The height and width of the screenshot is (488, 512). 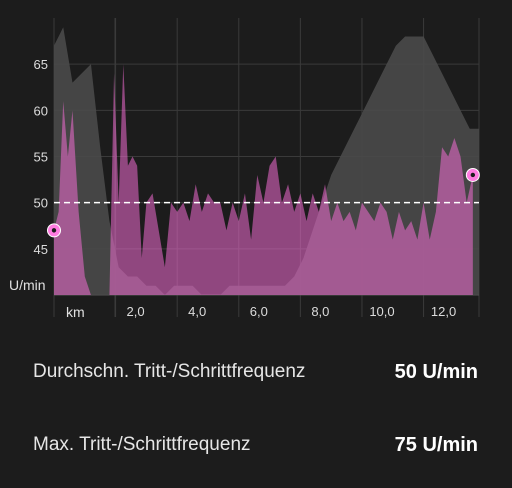 I want to click on average-cadence-label: Durchschn. Tritt-/Schrittfrequenz, so click(x=169, y=371).